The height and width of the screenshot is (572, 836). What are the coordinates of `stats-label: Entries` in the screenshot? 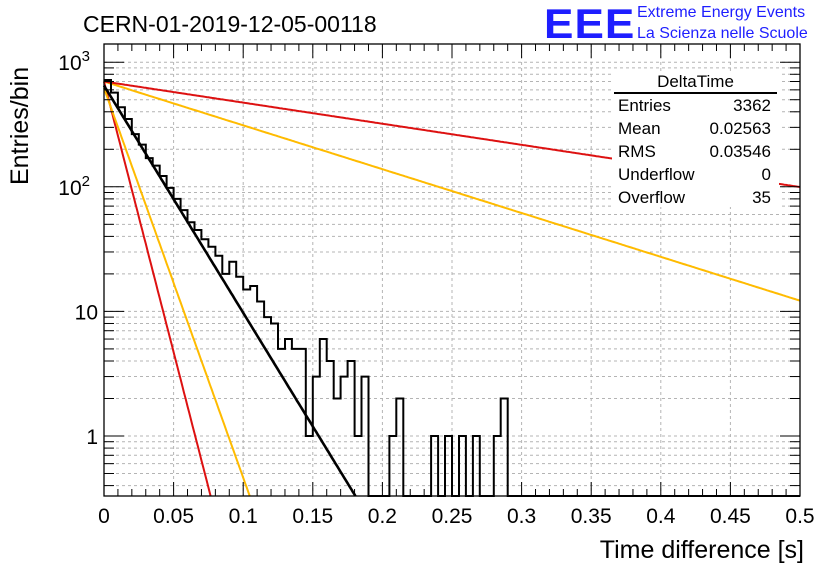 It's located at (644, 105).